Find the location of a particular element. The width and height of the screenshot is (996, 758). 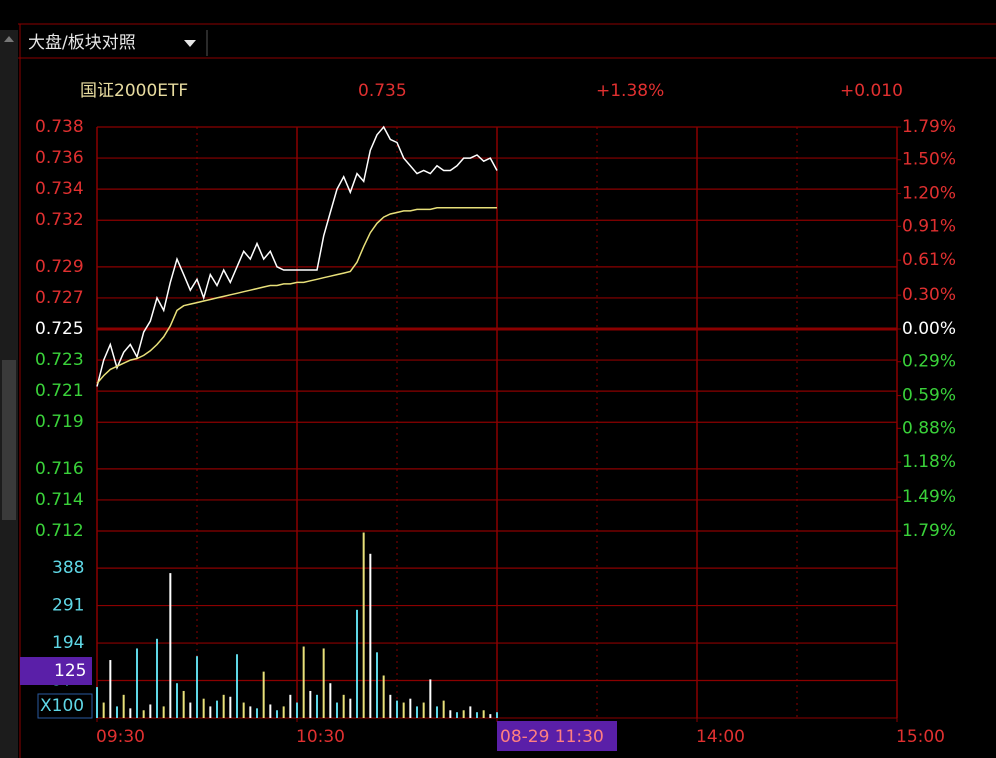

y2-tick-label: 0.30% is located at coordinates (929, 295).